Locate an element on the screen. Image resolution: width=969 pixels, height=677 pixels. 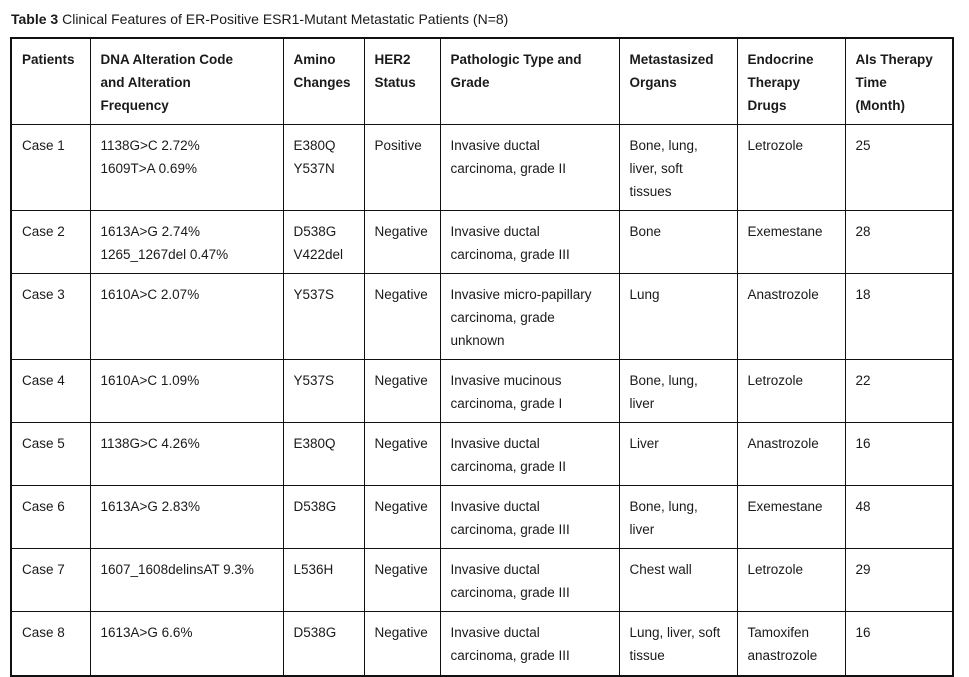
cell-amino: E380Q Y537N is located at coordinates (323, 167).